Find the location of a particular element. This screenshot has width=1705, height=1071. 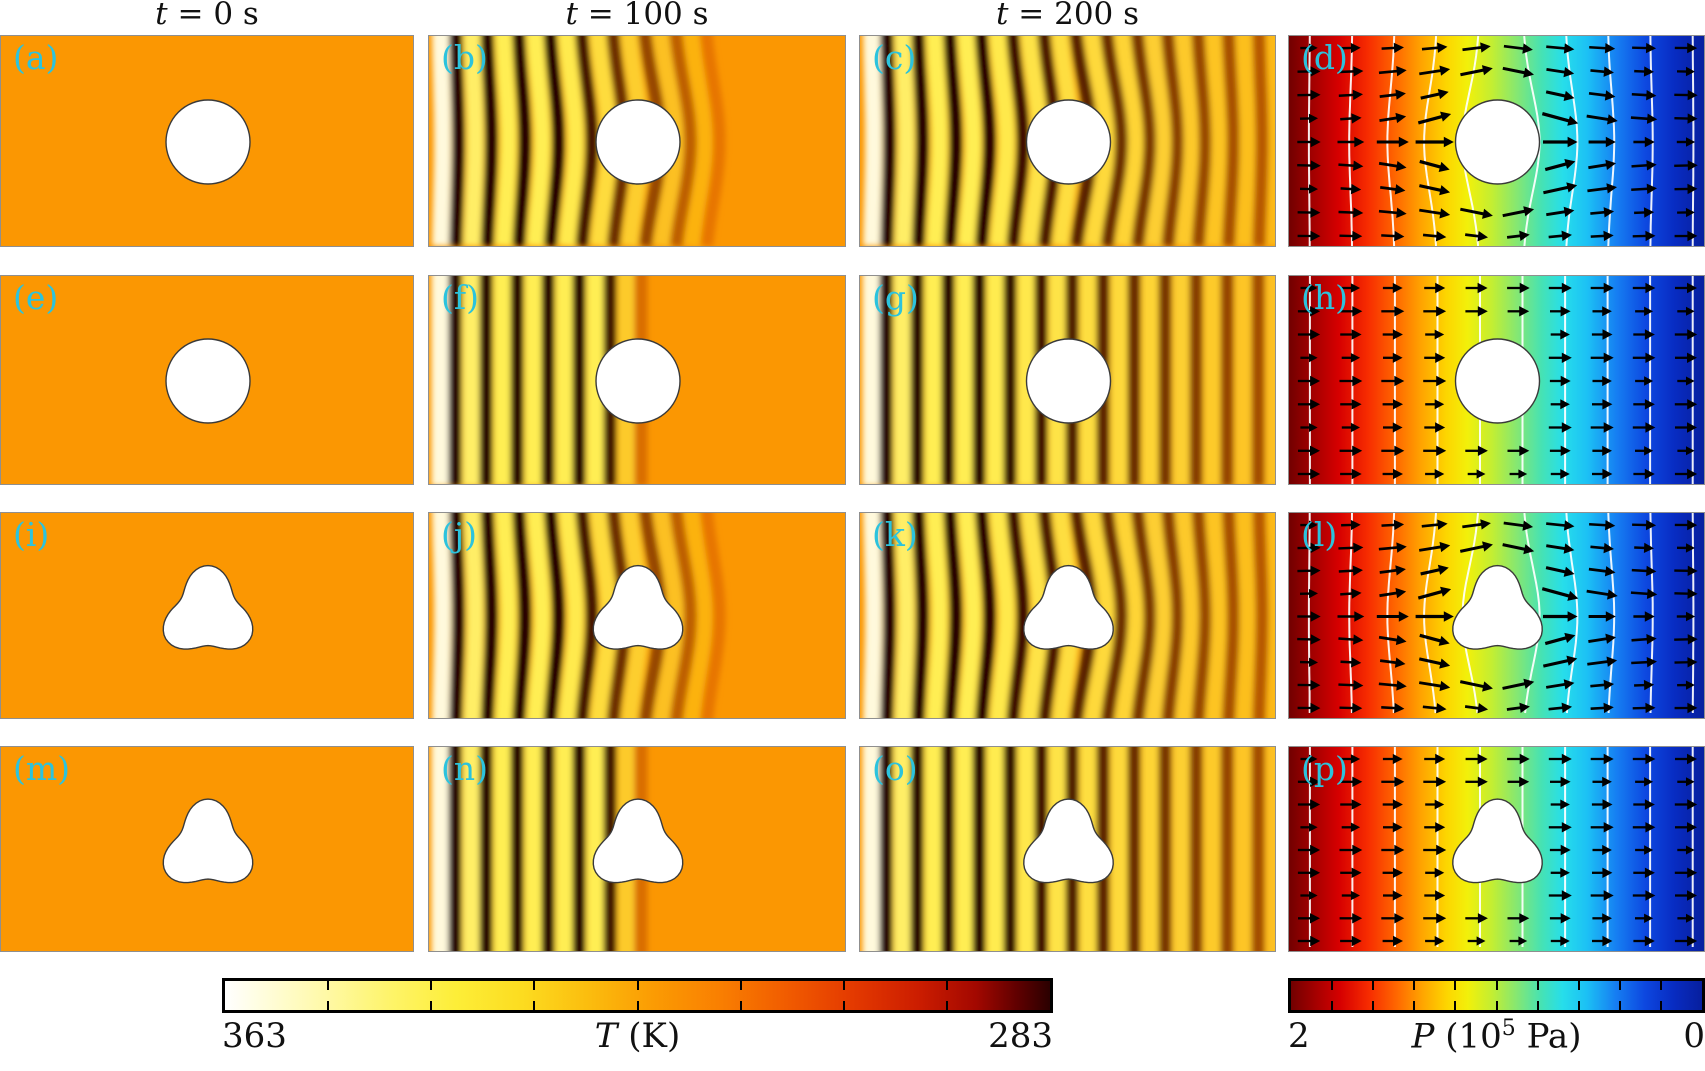

temperature-axis-title: T (K) is located at coordinates (637, 1036).